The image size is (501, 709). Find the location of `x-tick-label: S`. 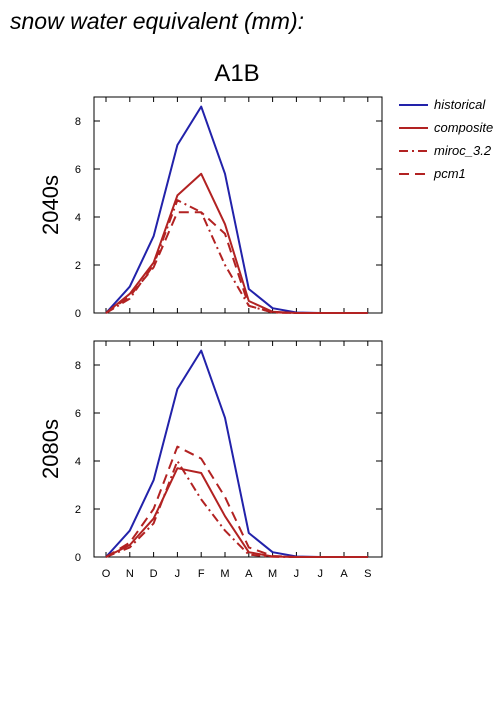

x-tick-label: S is located at coordinates (367, 574).